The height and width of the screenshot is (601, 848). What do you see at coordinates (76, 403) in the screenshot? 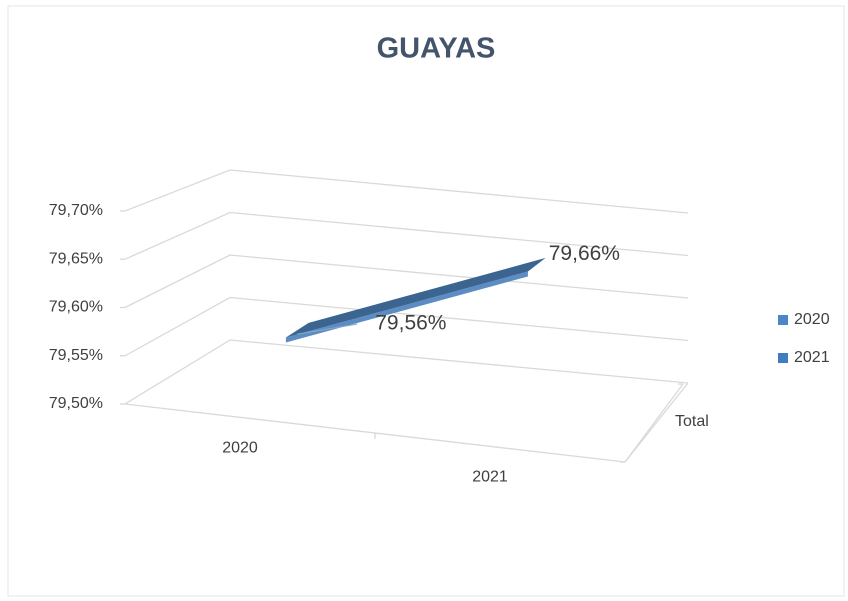
I see `y-tick-label: 79,50%` at bounding box center [76, 403].